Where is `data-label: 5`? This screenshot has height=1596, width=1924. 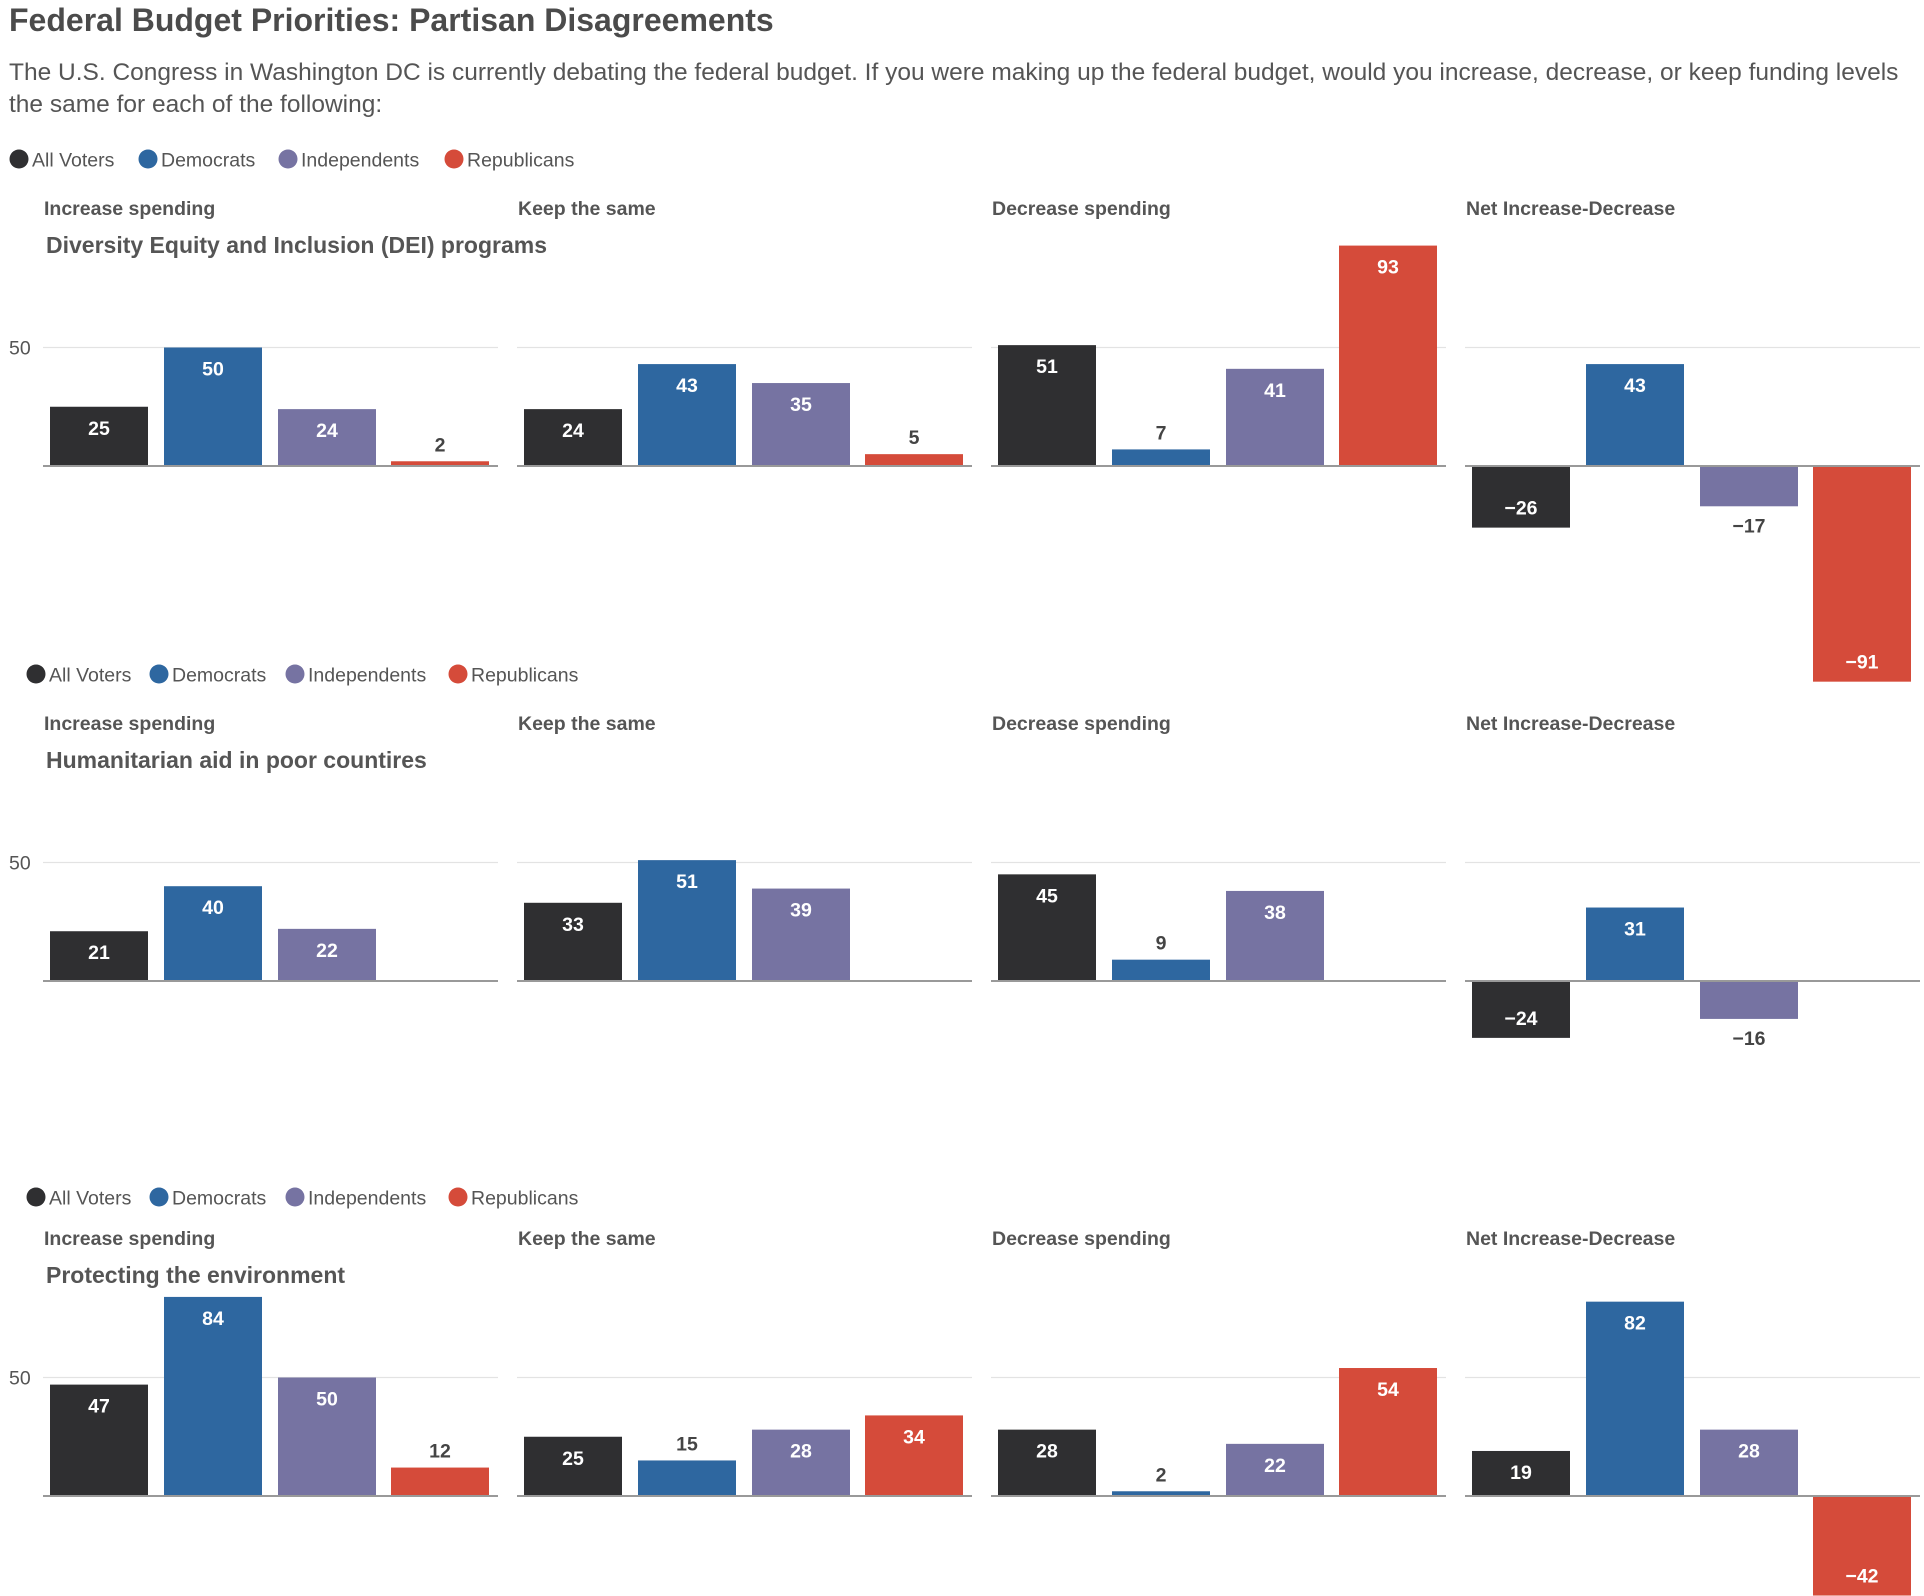 data-label: 5 is located at coordinates (914, 438).